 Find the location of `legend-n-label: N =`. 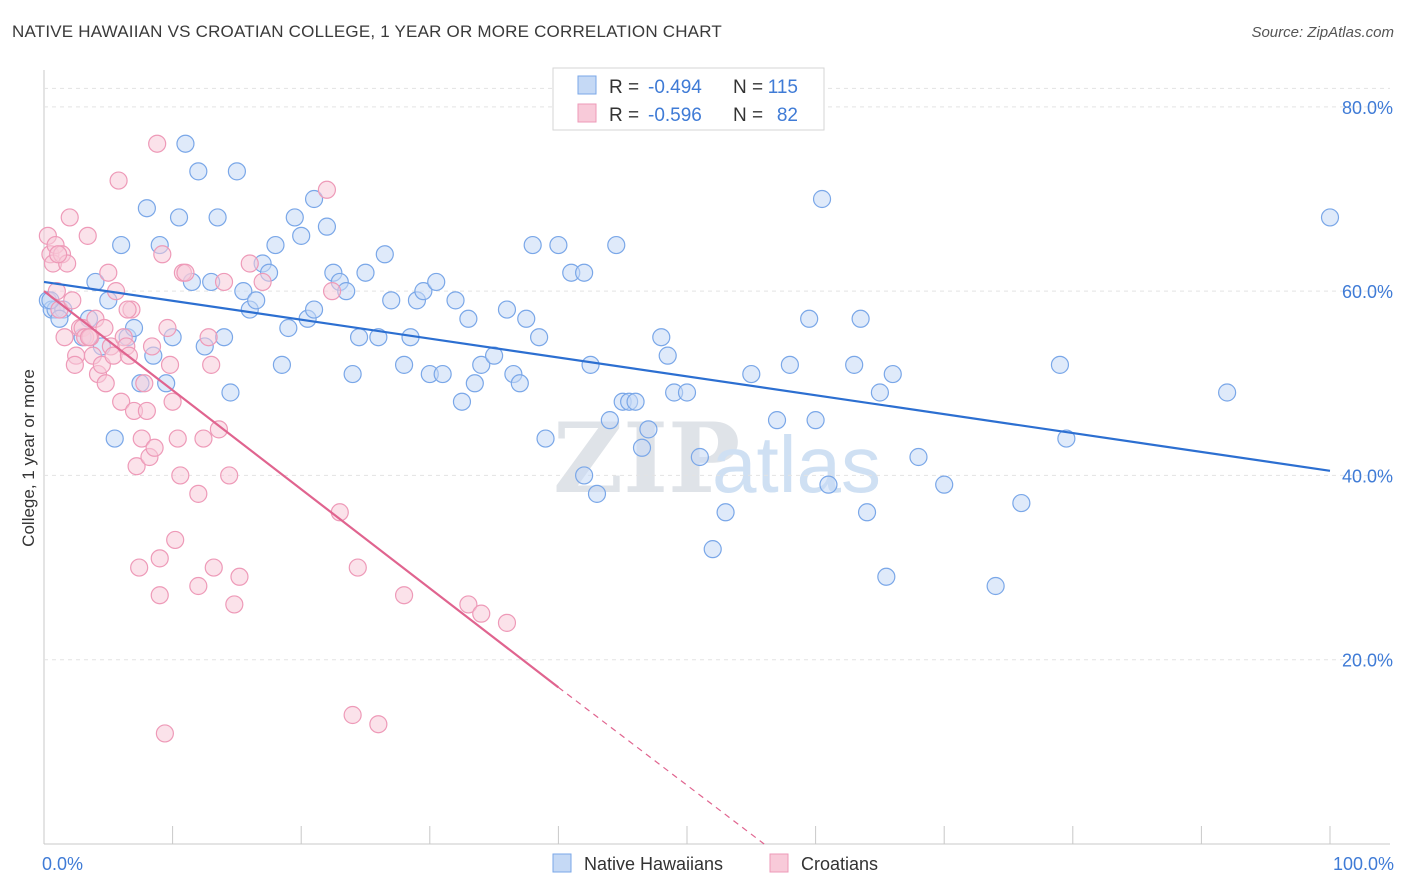

legend-n-label: N = is located at coordinates (748, 115).